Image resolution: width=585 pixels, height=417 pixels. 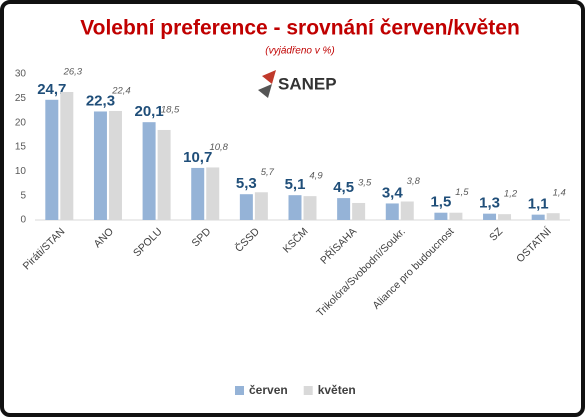 I want to click on value-label: 18,5, so click(x=170, y=109).